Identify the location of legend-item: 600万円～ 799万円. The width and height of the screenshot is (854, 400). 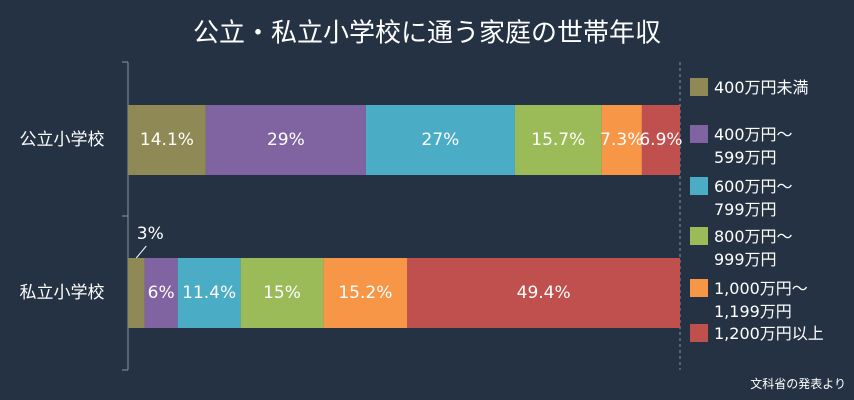
(741, 198).